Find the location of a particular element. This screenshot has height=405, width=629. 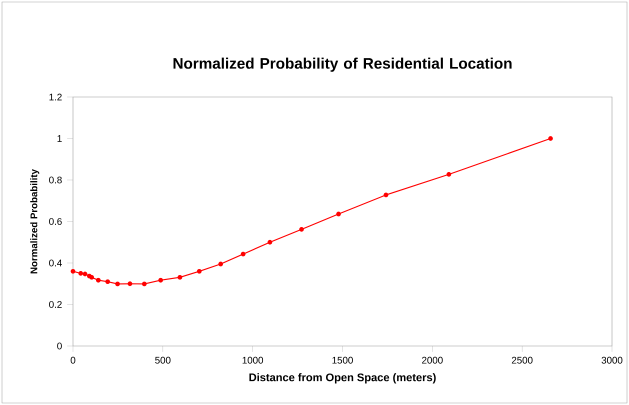

y-tick-label: 0.2 is located at coordinates (55, 304).